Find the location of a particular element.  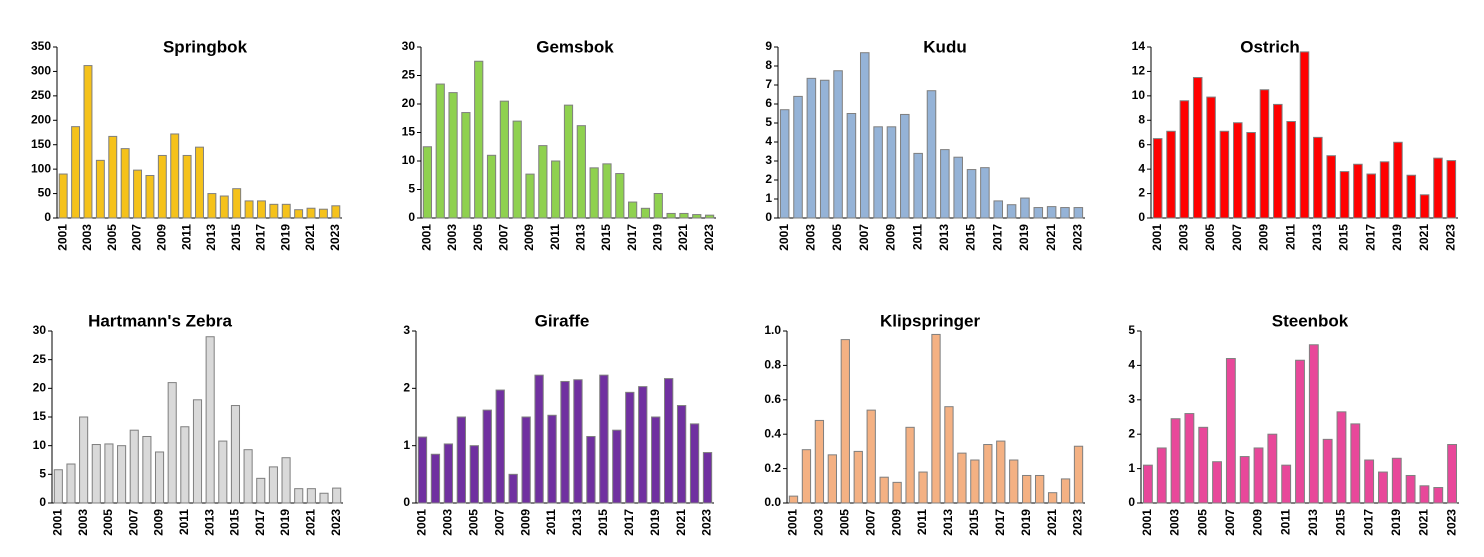

y-tick-label: 12 is located at coordinates (1139, 71).